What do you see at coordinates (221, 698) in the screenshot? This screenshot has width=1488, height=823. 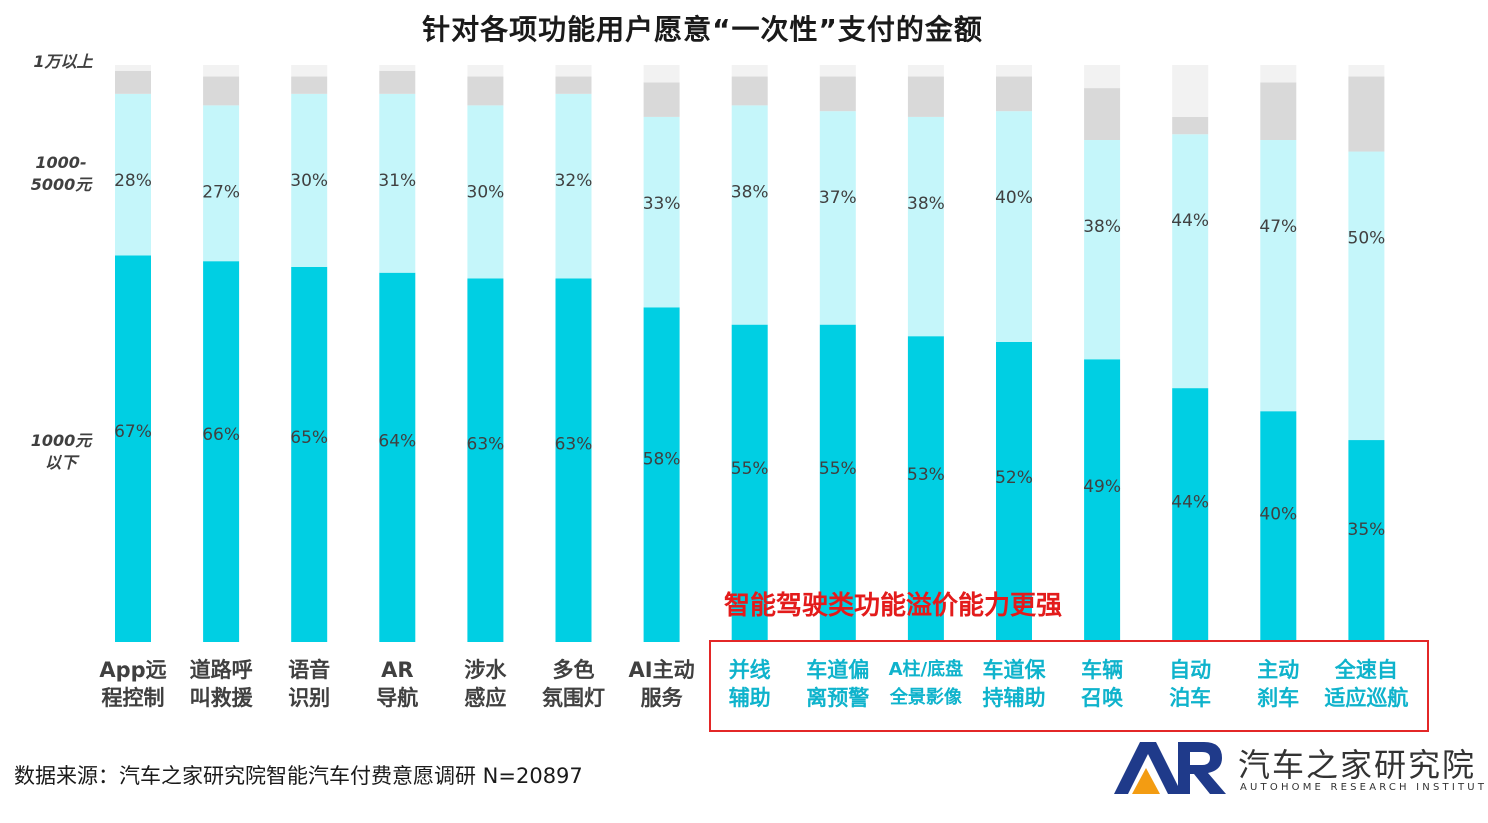 I see `category-label-line: 叫救援` at bounding box center [221, 698].